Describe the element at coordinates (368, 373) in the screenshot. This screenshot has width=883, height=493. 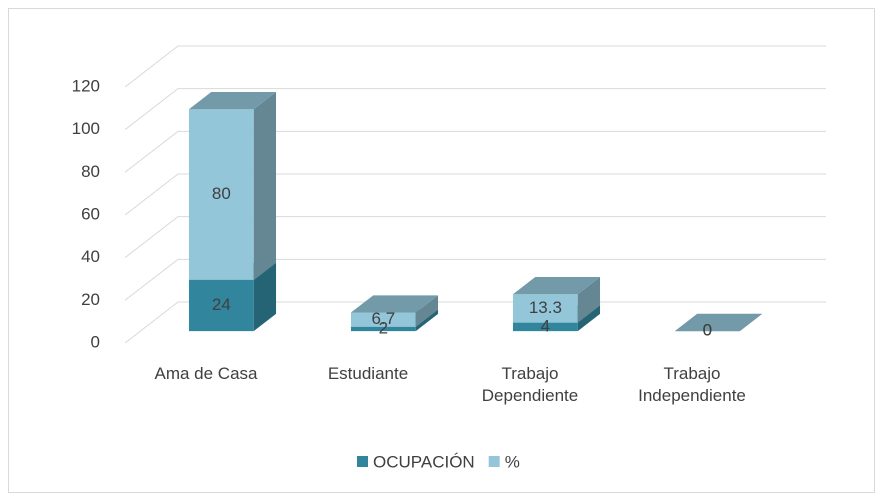
I see `x-tick-label: Estudiante` at that location.